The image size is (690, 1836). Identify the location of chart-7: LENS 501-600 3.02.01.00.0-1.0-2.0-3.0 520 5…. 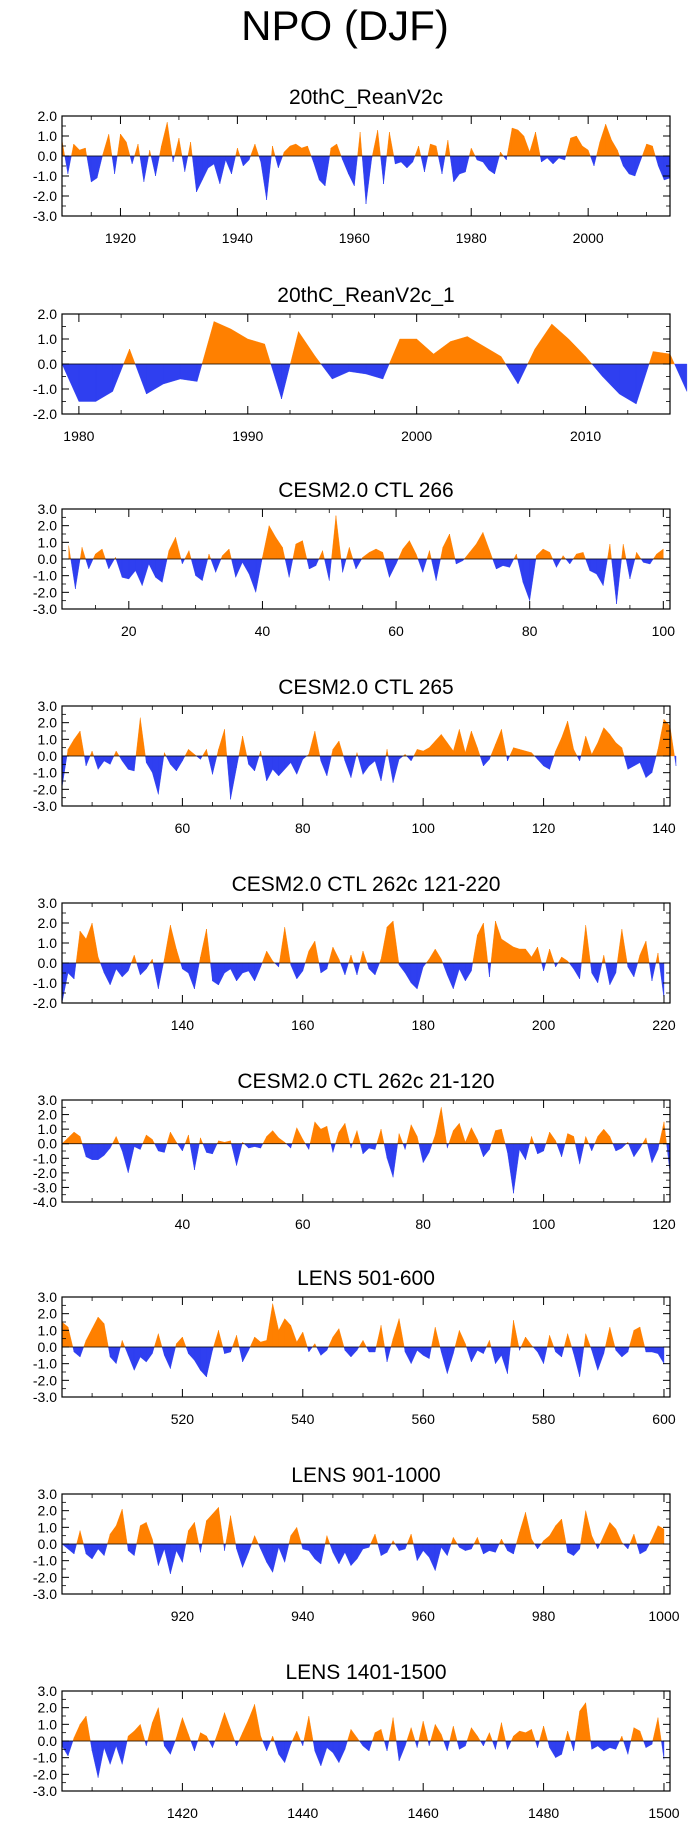
(354, 1347).